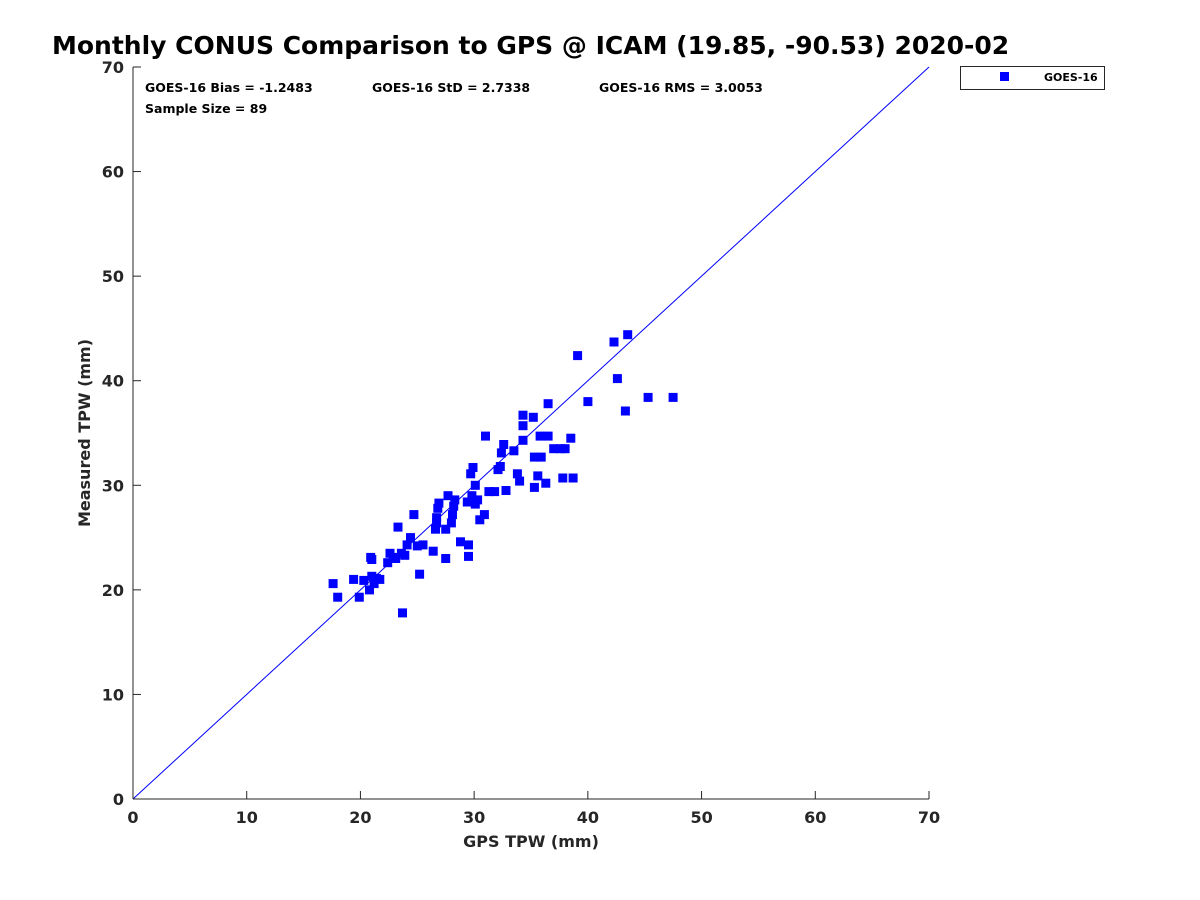  What do you see at coordinates (701, 817) in the screenshot?
I see `x-tick-label: 50` at bounding box center [701, 817].